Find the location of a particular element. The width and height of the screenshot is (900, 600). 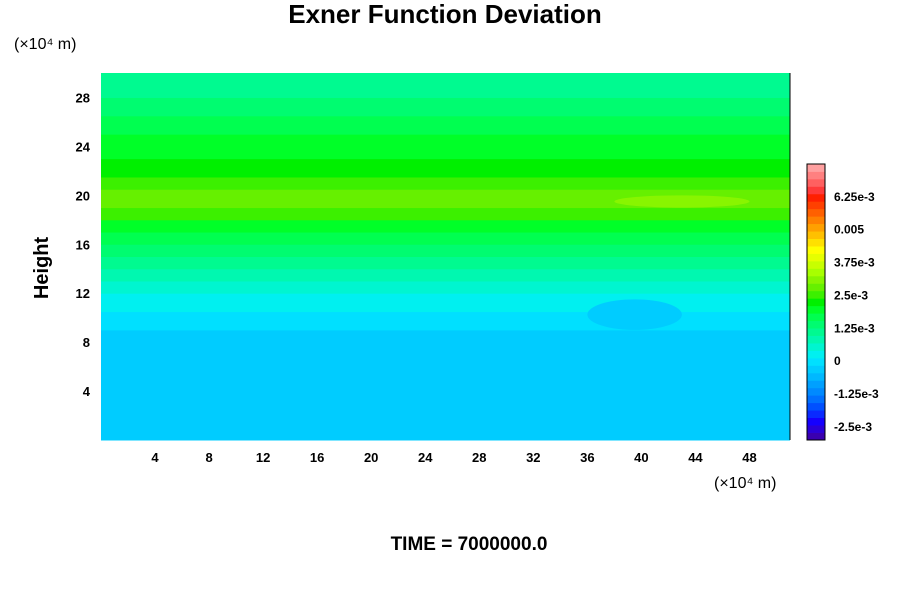

y-tick-label: 28 is located at coordinates (83, 97).